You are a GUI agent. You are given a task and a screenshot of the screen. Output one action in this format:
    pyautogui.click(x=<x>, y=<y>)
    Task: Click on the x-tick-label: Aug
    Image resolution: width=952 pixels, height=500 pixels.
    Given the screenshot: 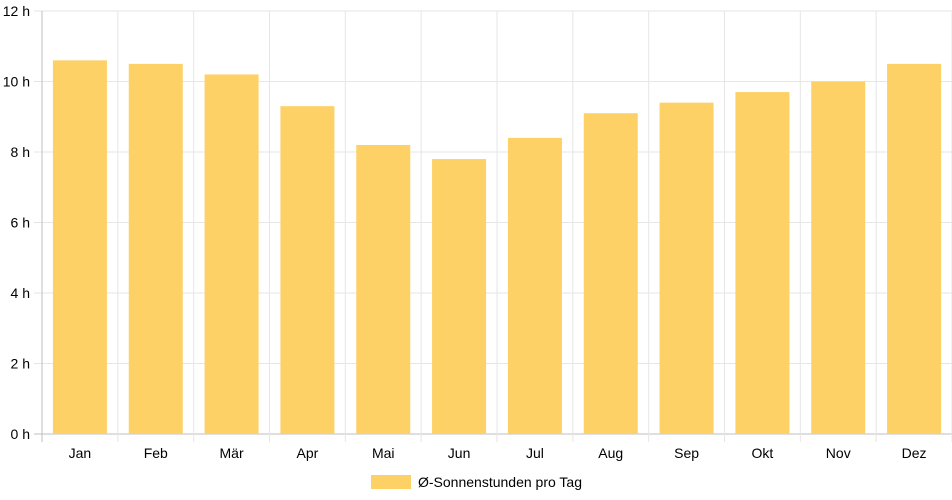 What is the action you would take?
    pyautogui.click(x=610, y=453)
    